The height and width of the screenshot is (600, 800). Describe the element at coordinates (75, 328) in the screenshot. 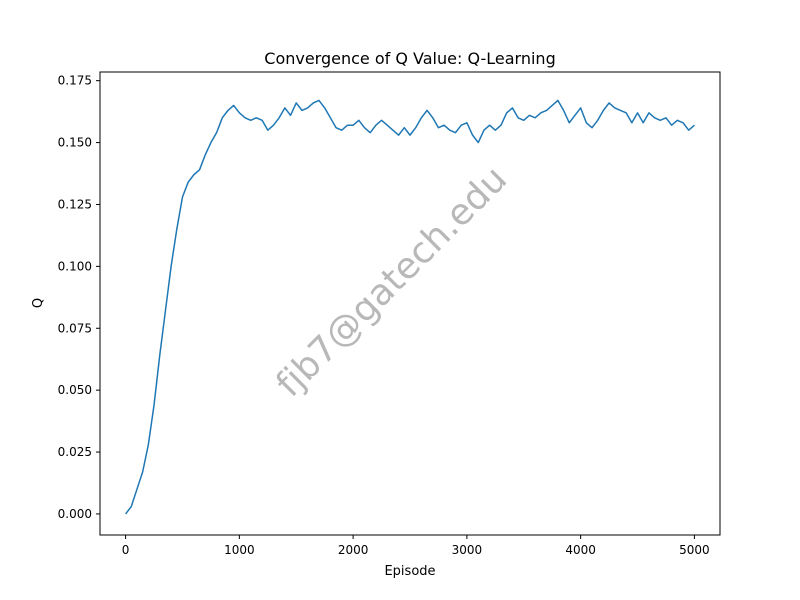

I see `y-tick-label: 0.075` at that location.